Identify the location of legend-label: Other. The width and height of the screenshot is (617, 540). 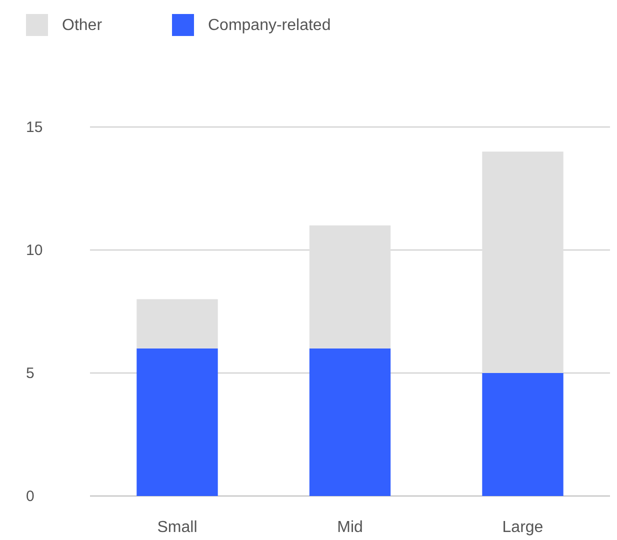
(82, 25).